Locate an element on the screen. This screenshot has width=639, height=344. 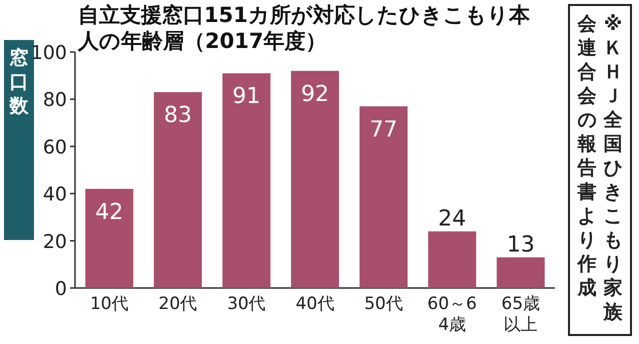
y-axis-title: 窓口数 is located at coordinates (19, 82).